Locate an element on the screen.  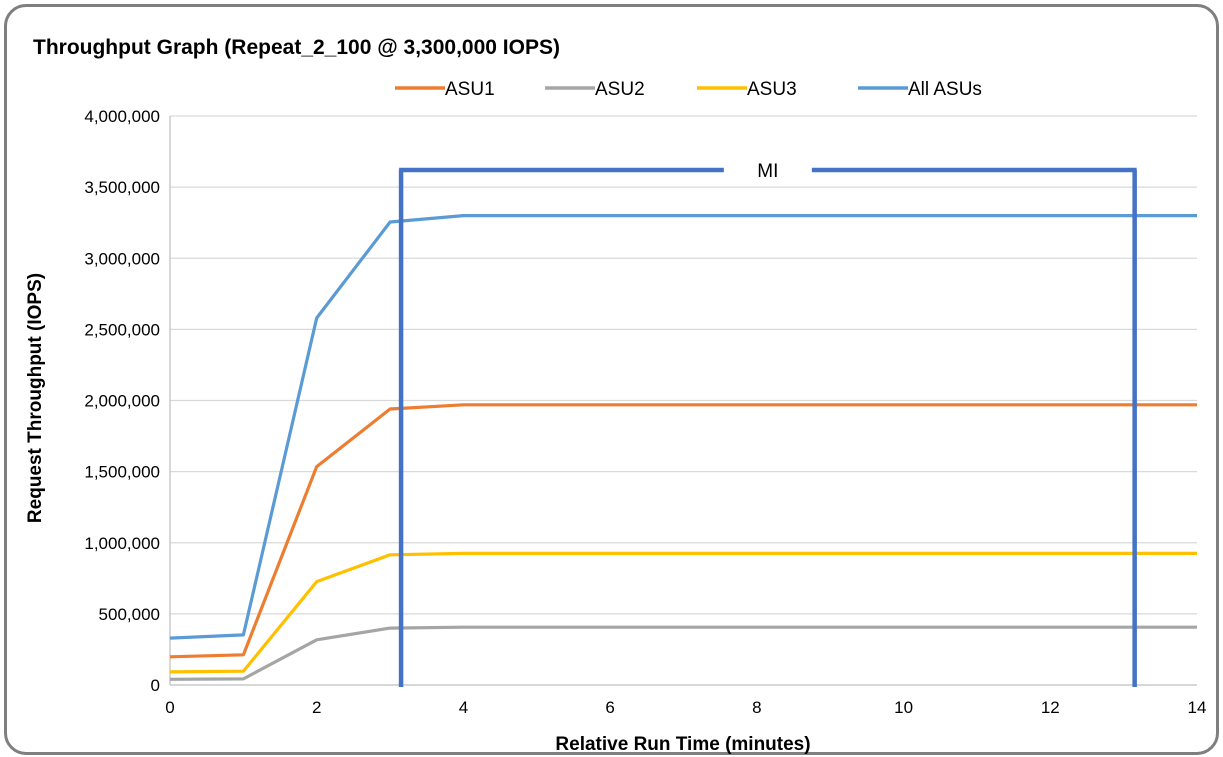
x-tick-label: 6 is located at coordinates (609, 707).